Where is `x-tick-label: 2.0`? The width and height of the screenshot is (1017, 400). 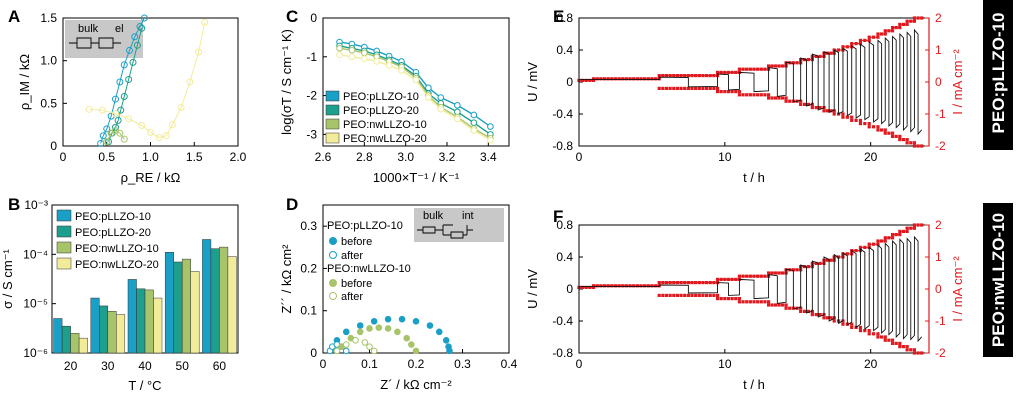
x-tick-label: 2.0 is located at coordinates (238, 157).